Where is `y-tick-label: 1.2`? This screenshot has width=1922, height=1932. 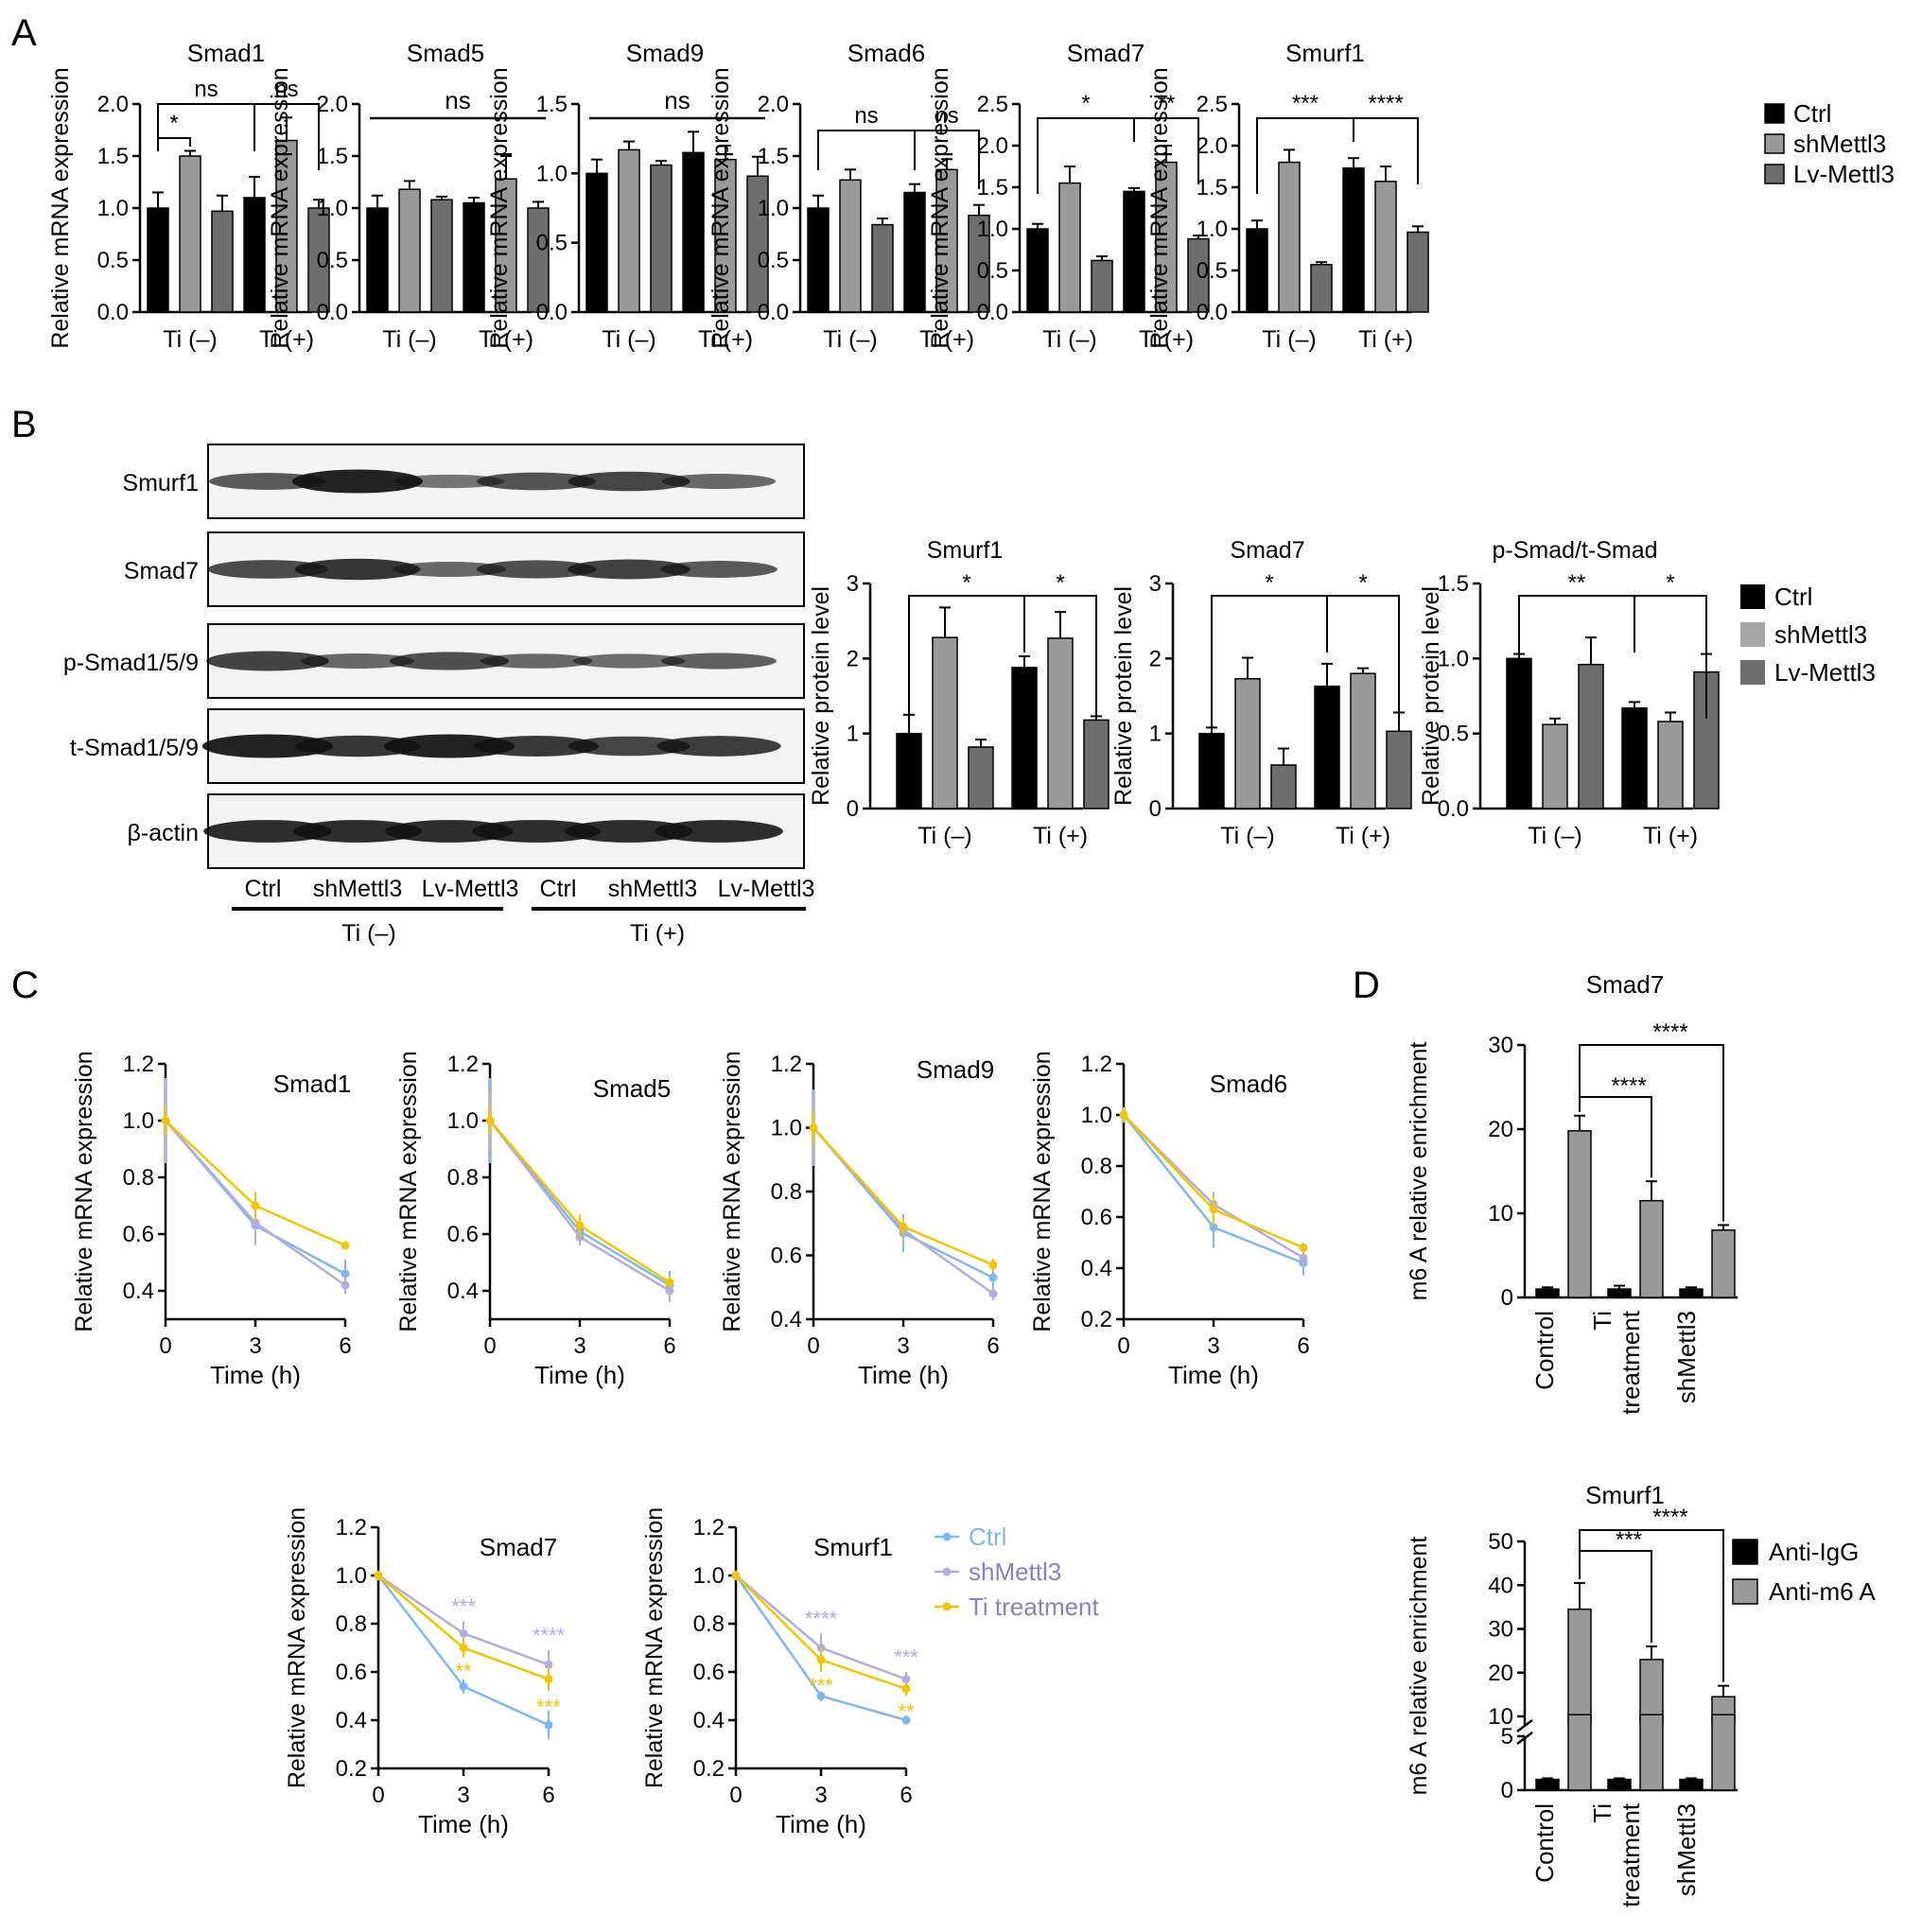 y-tick-label: 1.2 is located at coordinates (351, 1527).